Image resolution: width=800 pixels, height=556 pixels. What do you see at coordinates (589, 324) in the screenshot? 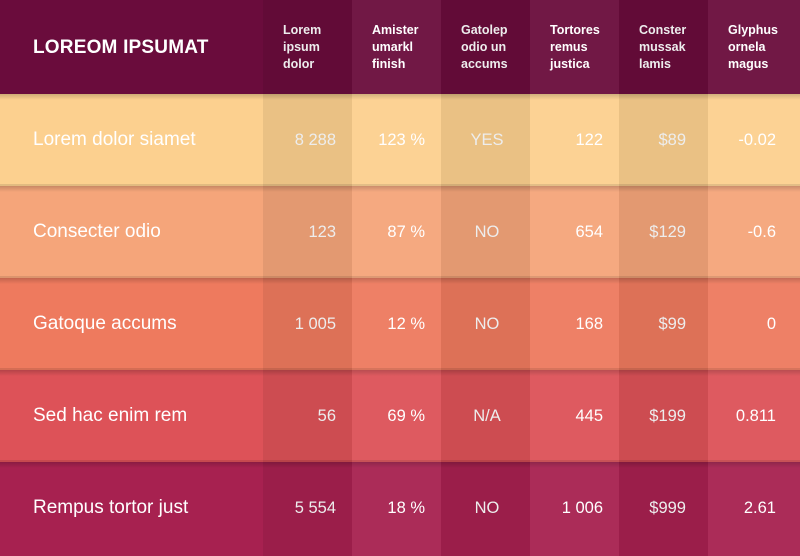
I see `table-cell: 168` at bounding box center [589, 324].